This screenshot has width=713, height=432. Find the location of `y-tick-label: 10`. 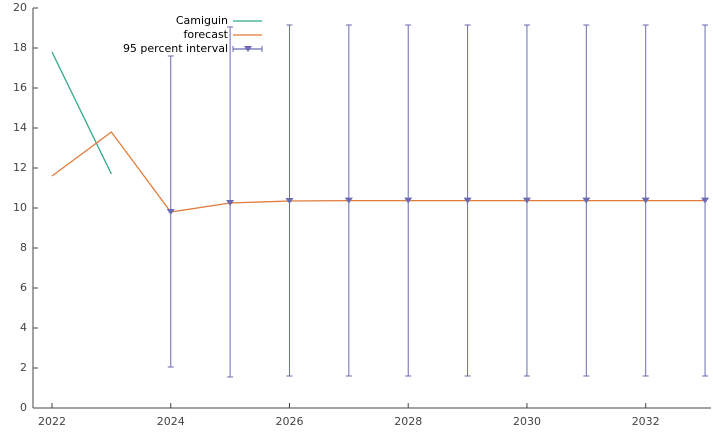

y-tick-label: 10 is located at coordinates (20, 207).